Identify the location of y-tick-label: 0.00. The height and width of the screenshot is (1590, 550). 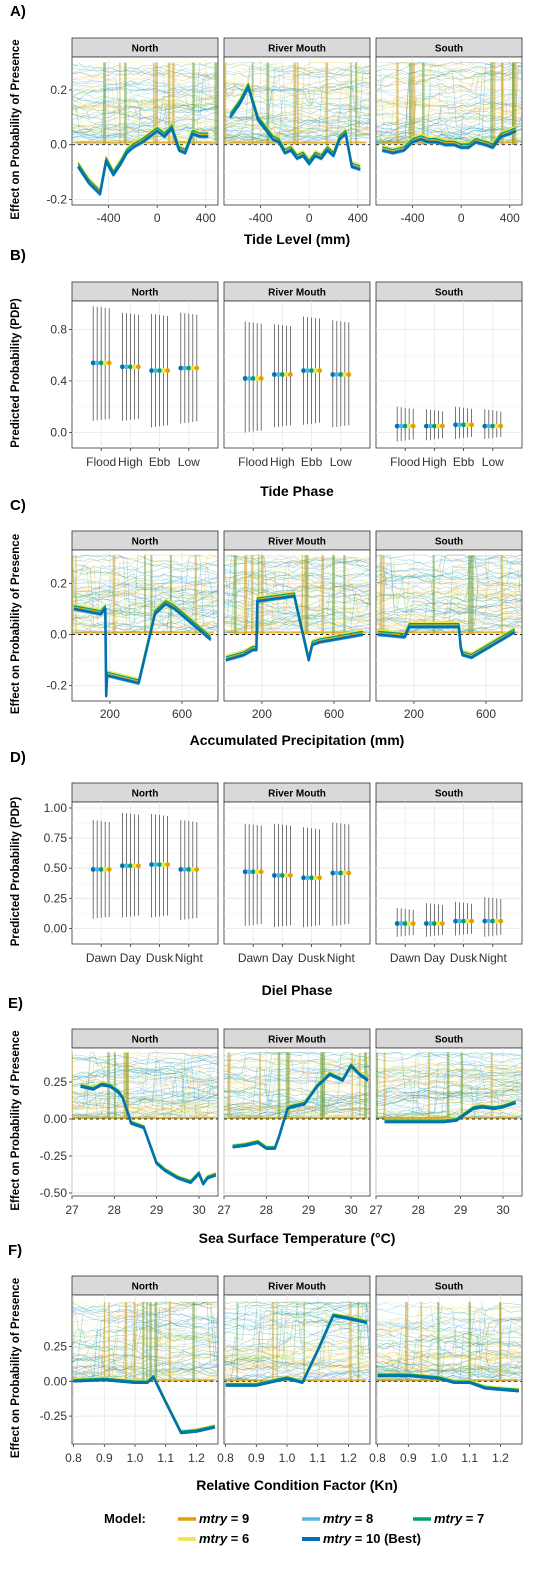
(56, 928).